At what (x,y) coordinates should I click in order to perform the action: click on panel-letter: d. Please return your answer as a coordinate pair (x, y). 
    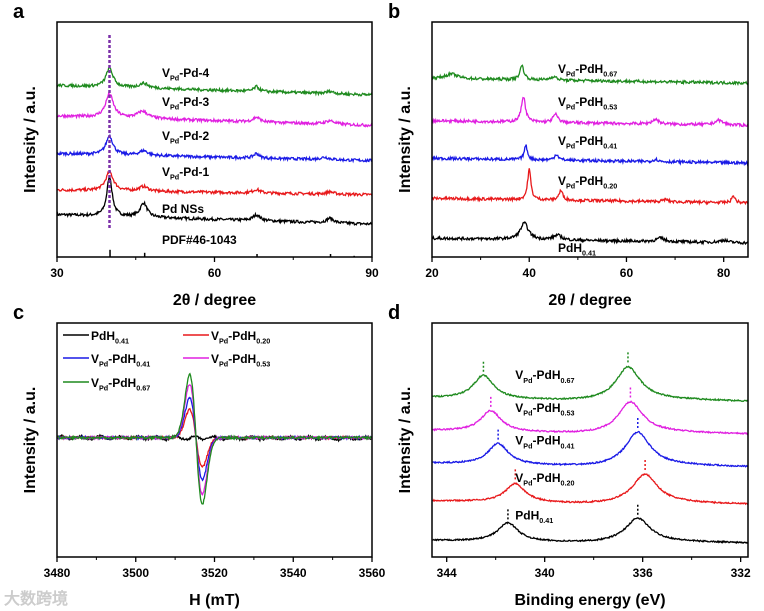
    Looking at the image, I should click on (394, 313).